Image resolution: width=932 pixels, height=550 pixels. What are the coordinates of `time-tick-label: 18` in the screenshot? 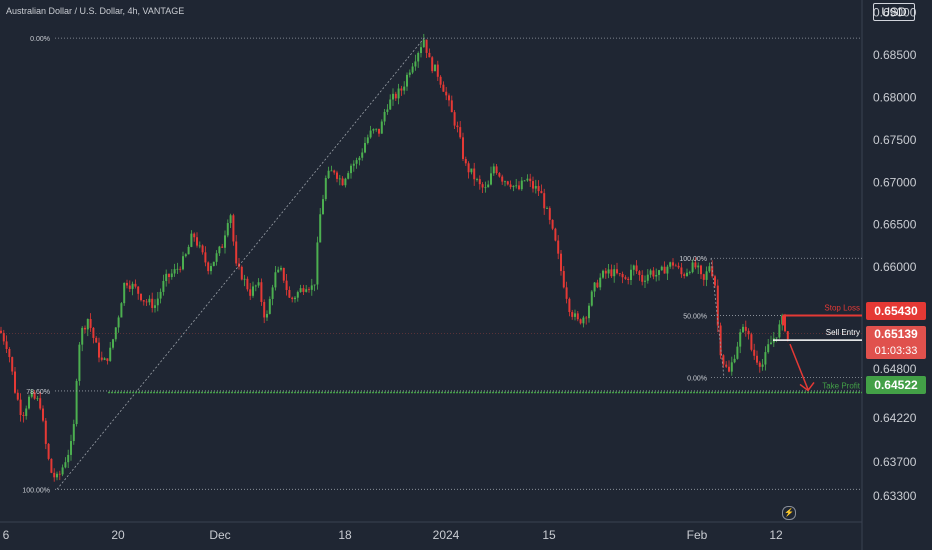 It's located at (345, 535).